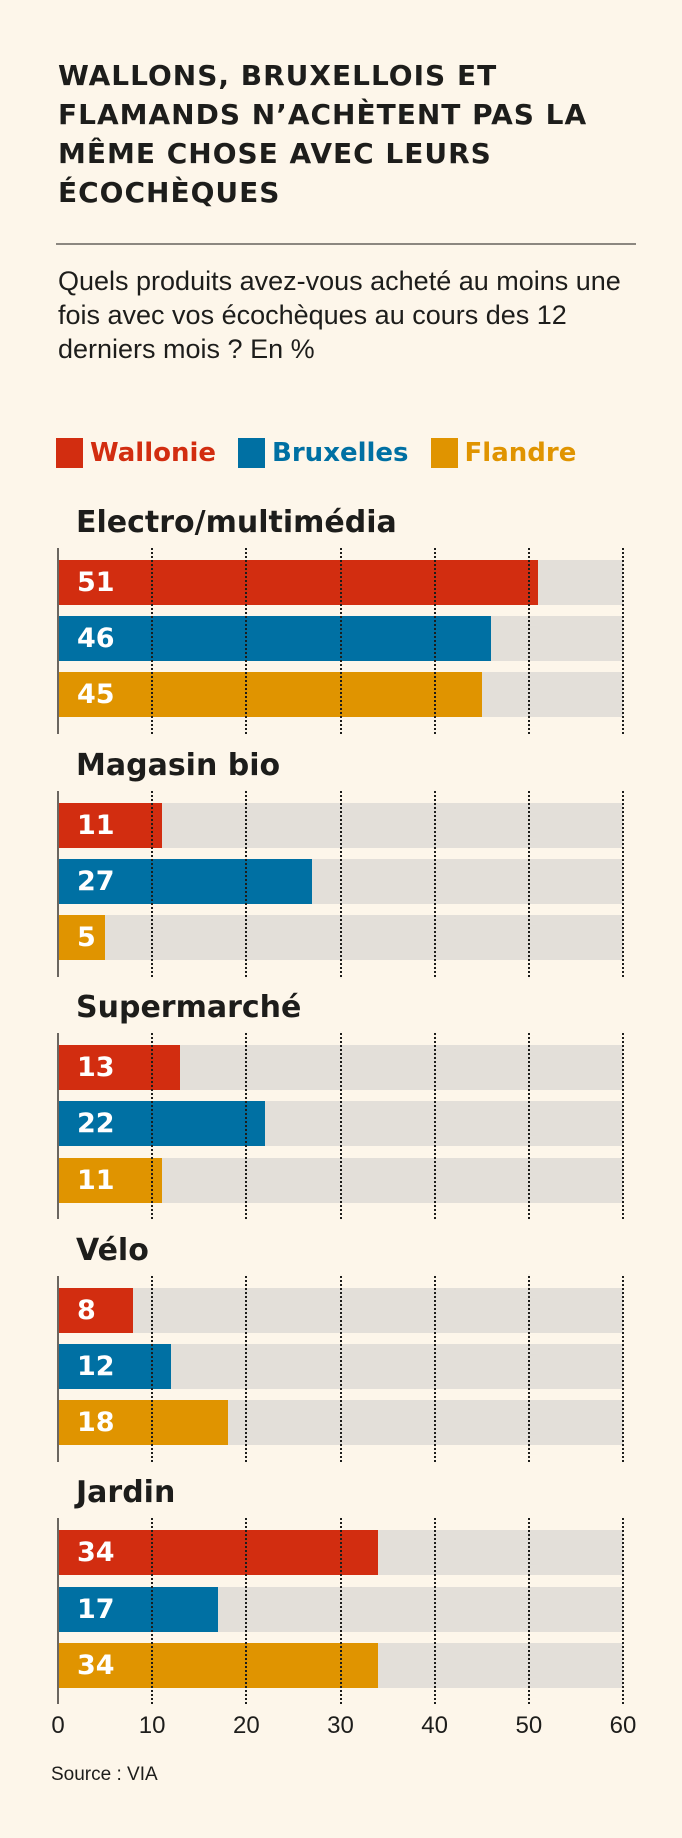 The image size is (682, 1838). What do you see at coordinates (152, 1725) in the screenshot?
I see `x-tick-label: 10` at bounding box center [152, 1725].